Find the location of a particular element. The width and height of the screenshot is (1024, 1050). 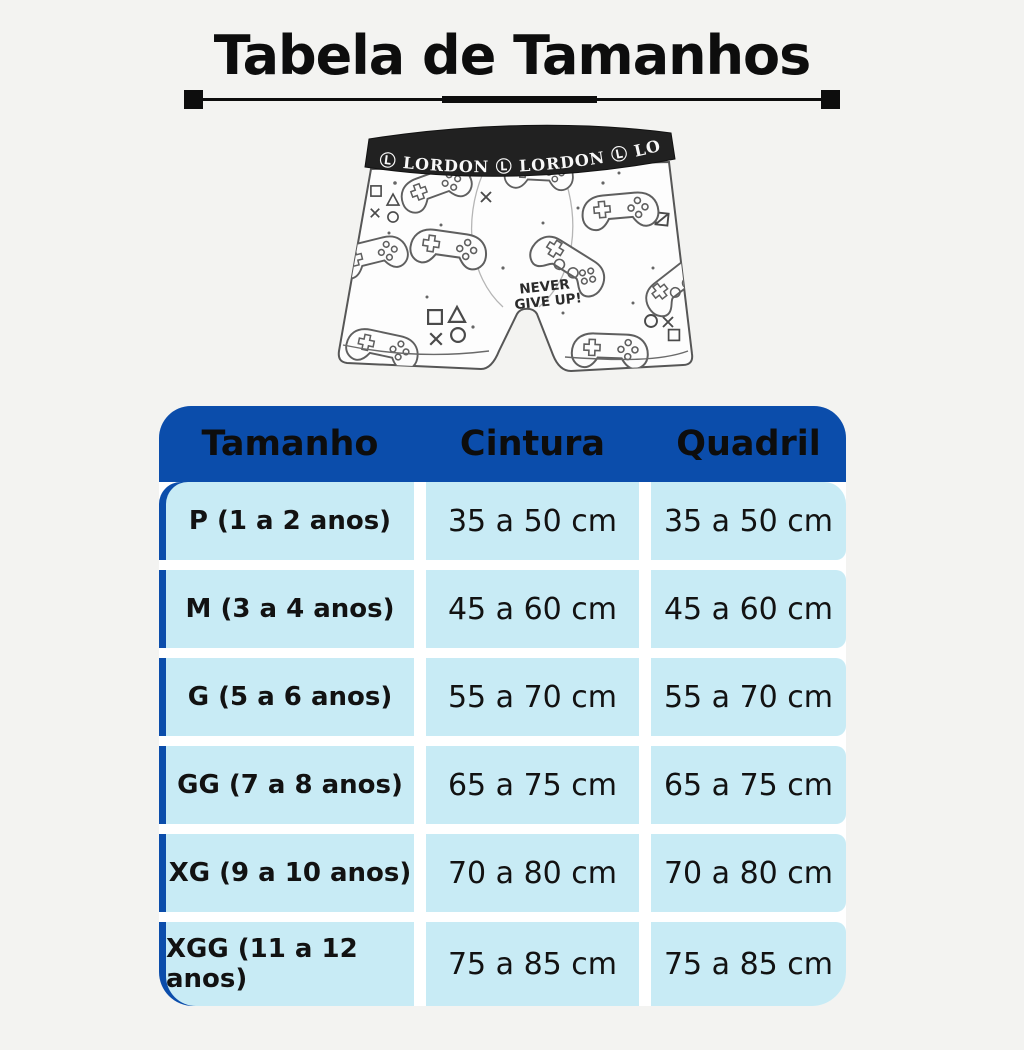

quadril-cell: 70 a 80 cm is located at coordinates (748, 873).